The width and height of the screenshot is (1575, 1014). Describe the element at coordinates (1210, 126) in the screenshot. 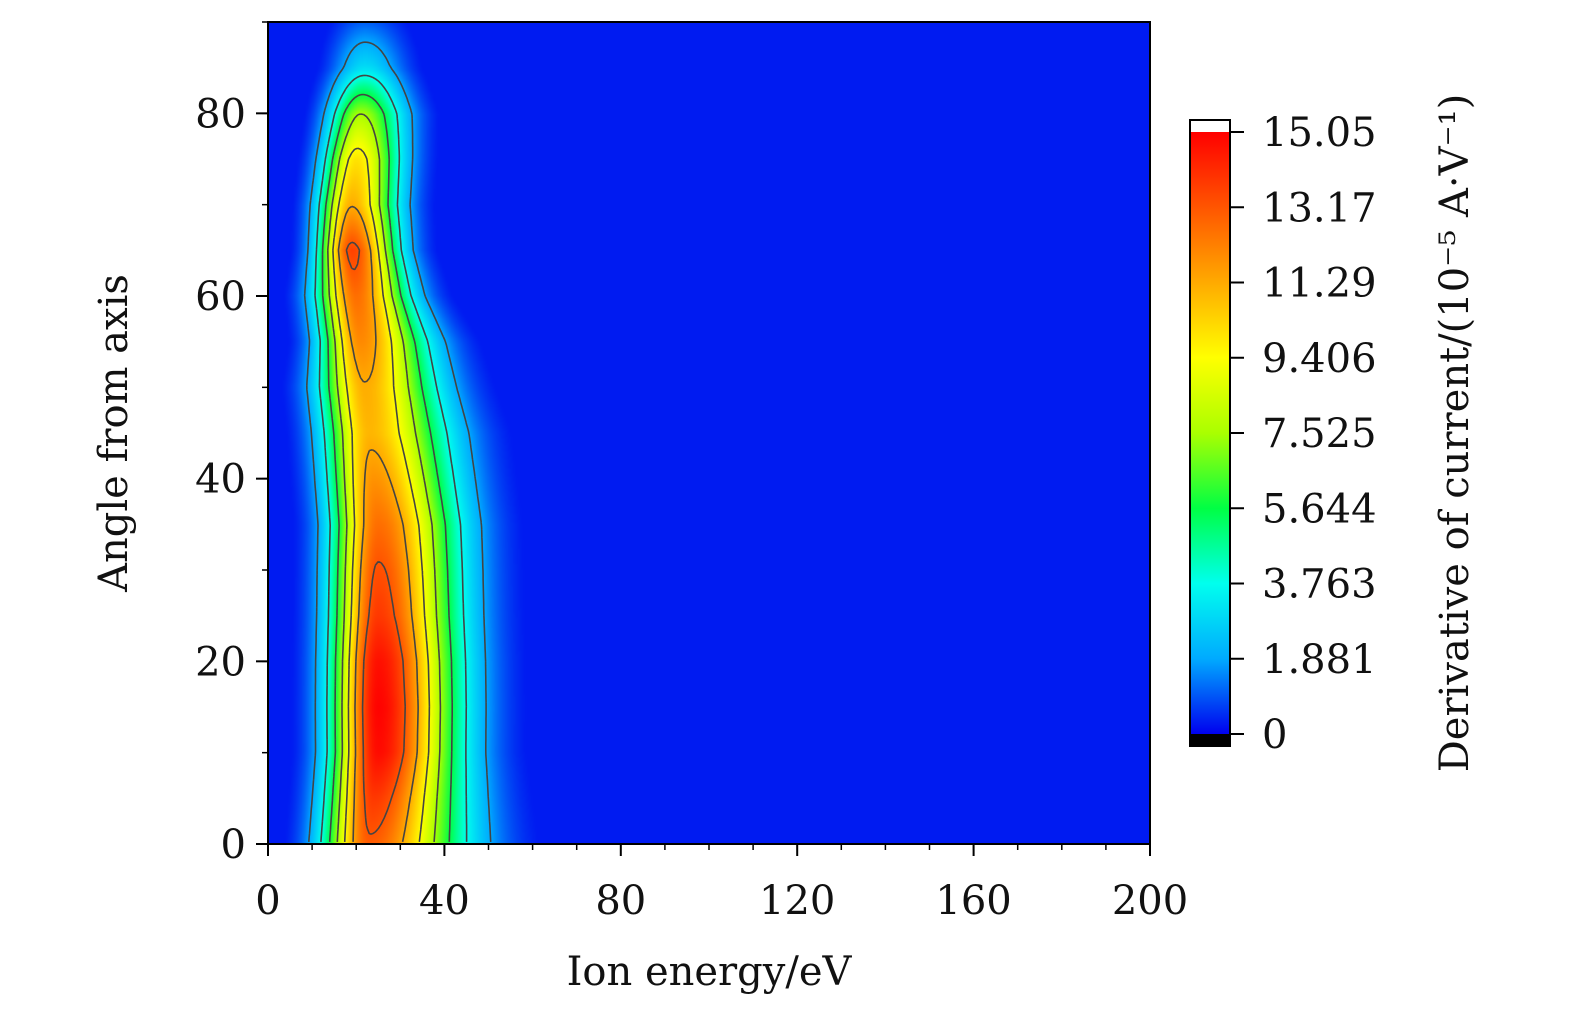

I see `colorbar-over-swatch` at that location.